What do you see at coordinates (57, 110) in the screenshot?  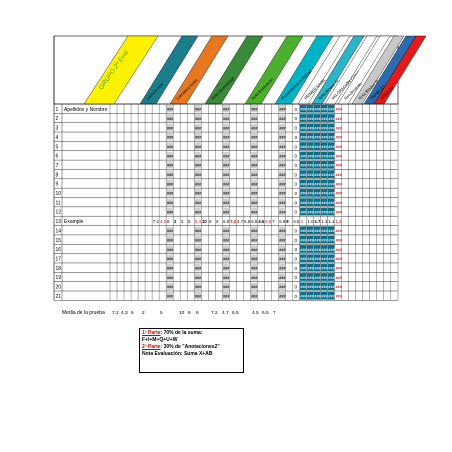 I see `row-number: 1` at bounding box center [57, 110].